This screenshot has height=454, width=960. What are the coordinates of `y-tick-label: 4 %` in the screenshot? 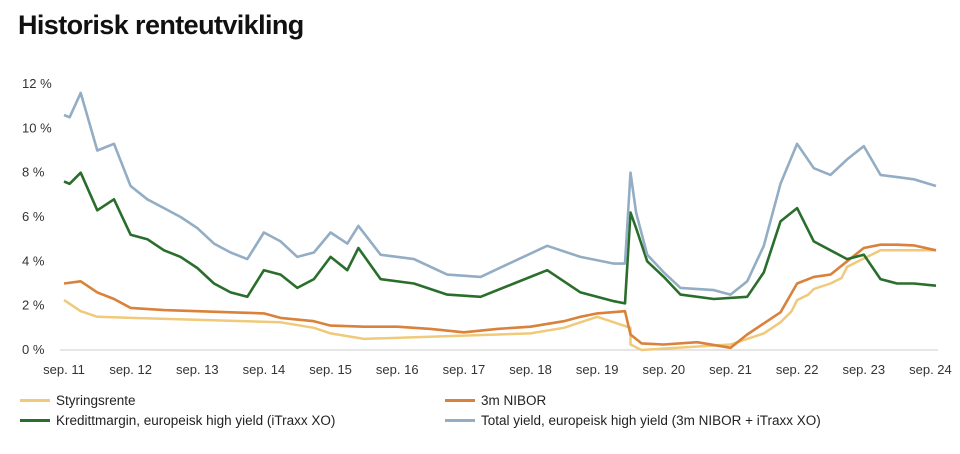 It's located at (33, 260).